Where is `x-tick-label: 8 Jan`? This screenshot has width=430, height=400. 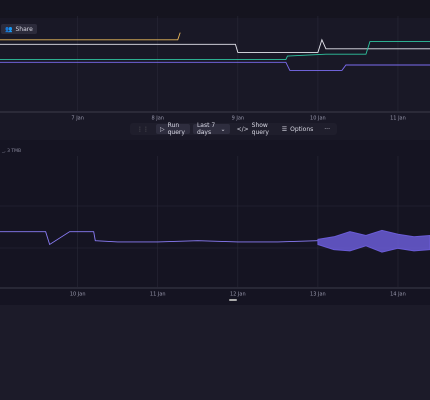
x-tick-label: 8 Jan is located at coordinates (158, 119).